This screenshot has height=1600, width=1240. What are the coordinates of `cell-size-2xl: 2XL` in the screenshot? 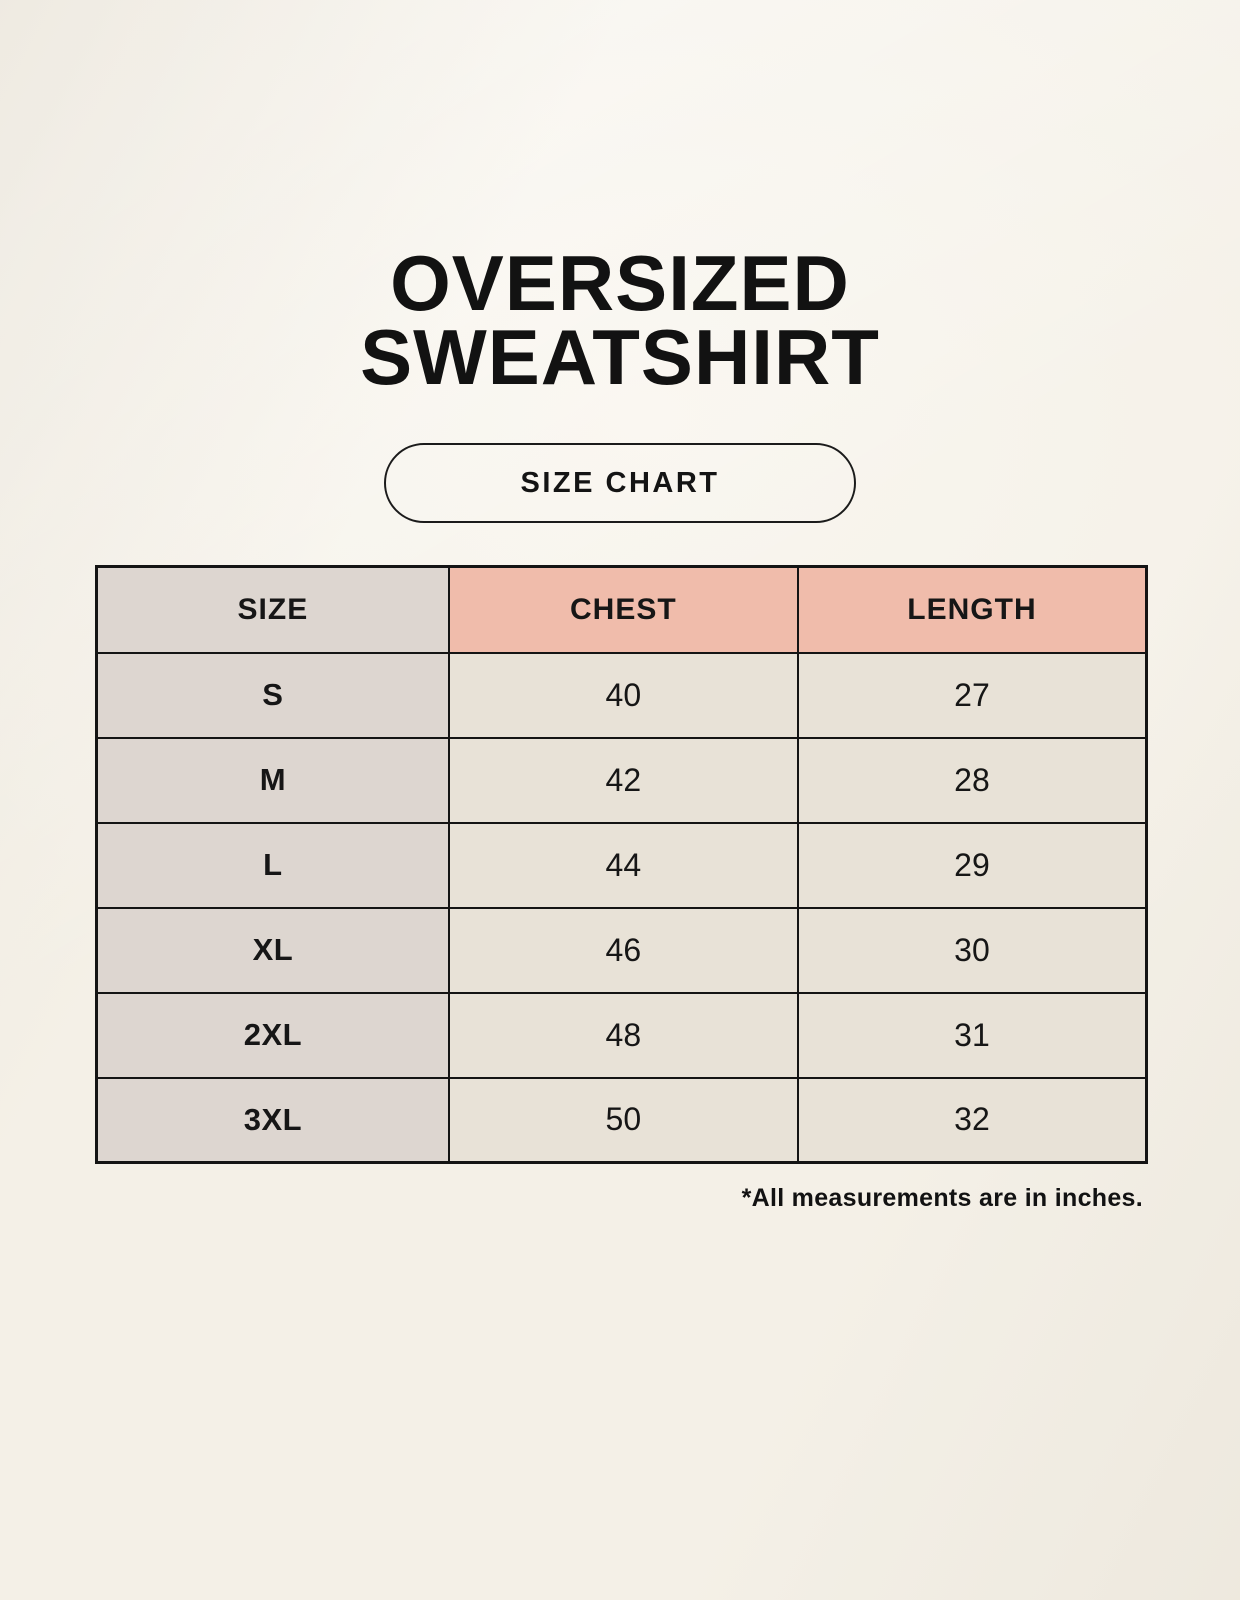 It's located at (272, 1035).